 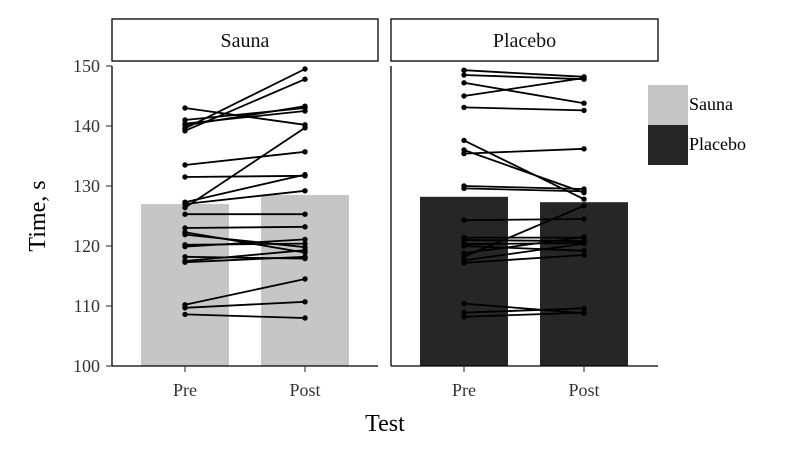 I want to click on legend-layer: Sauna Placebo, so click(x=697, y=125).